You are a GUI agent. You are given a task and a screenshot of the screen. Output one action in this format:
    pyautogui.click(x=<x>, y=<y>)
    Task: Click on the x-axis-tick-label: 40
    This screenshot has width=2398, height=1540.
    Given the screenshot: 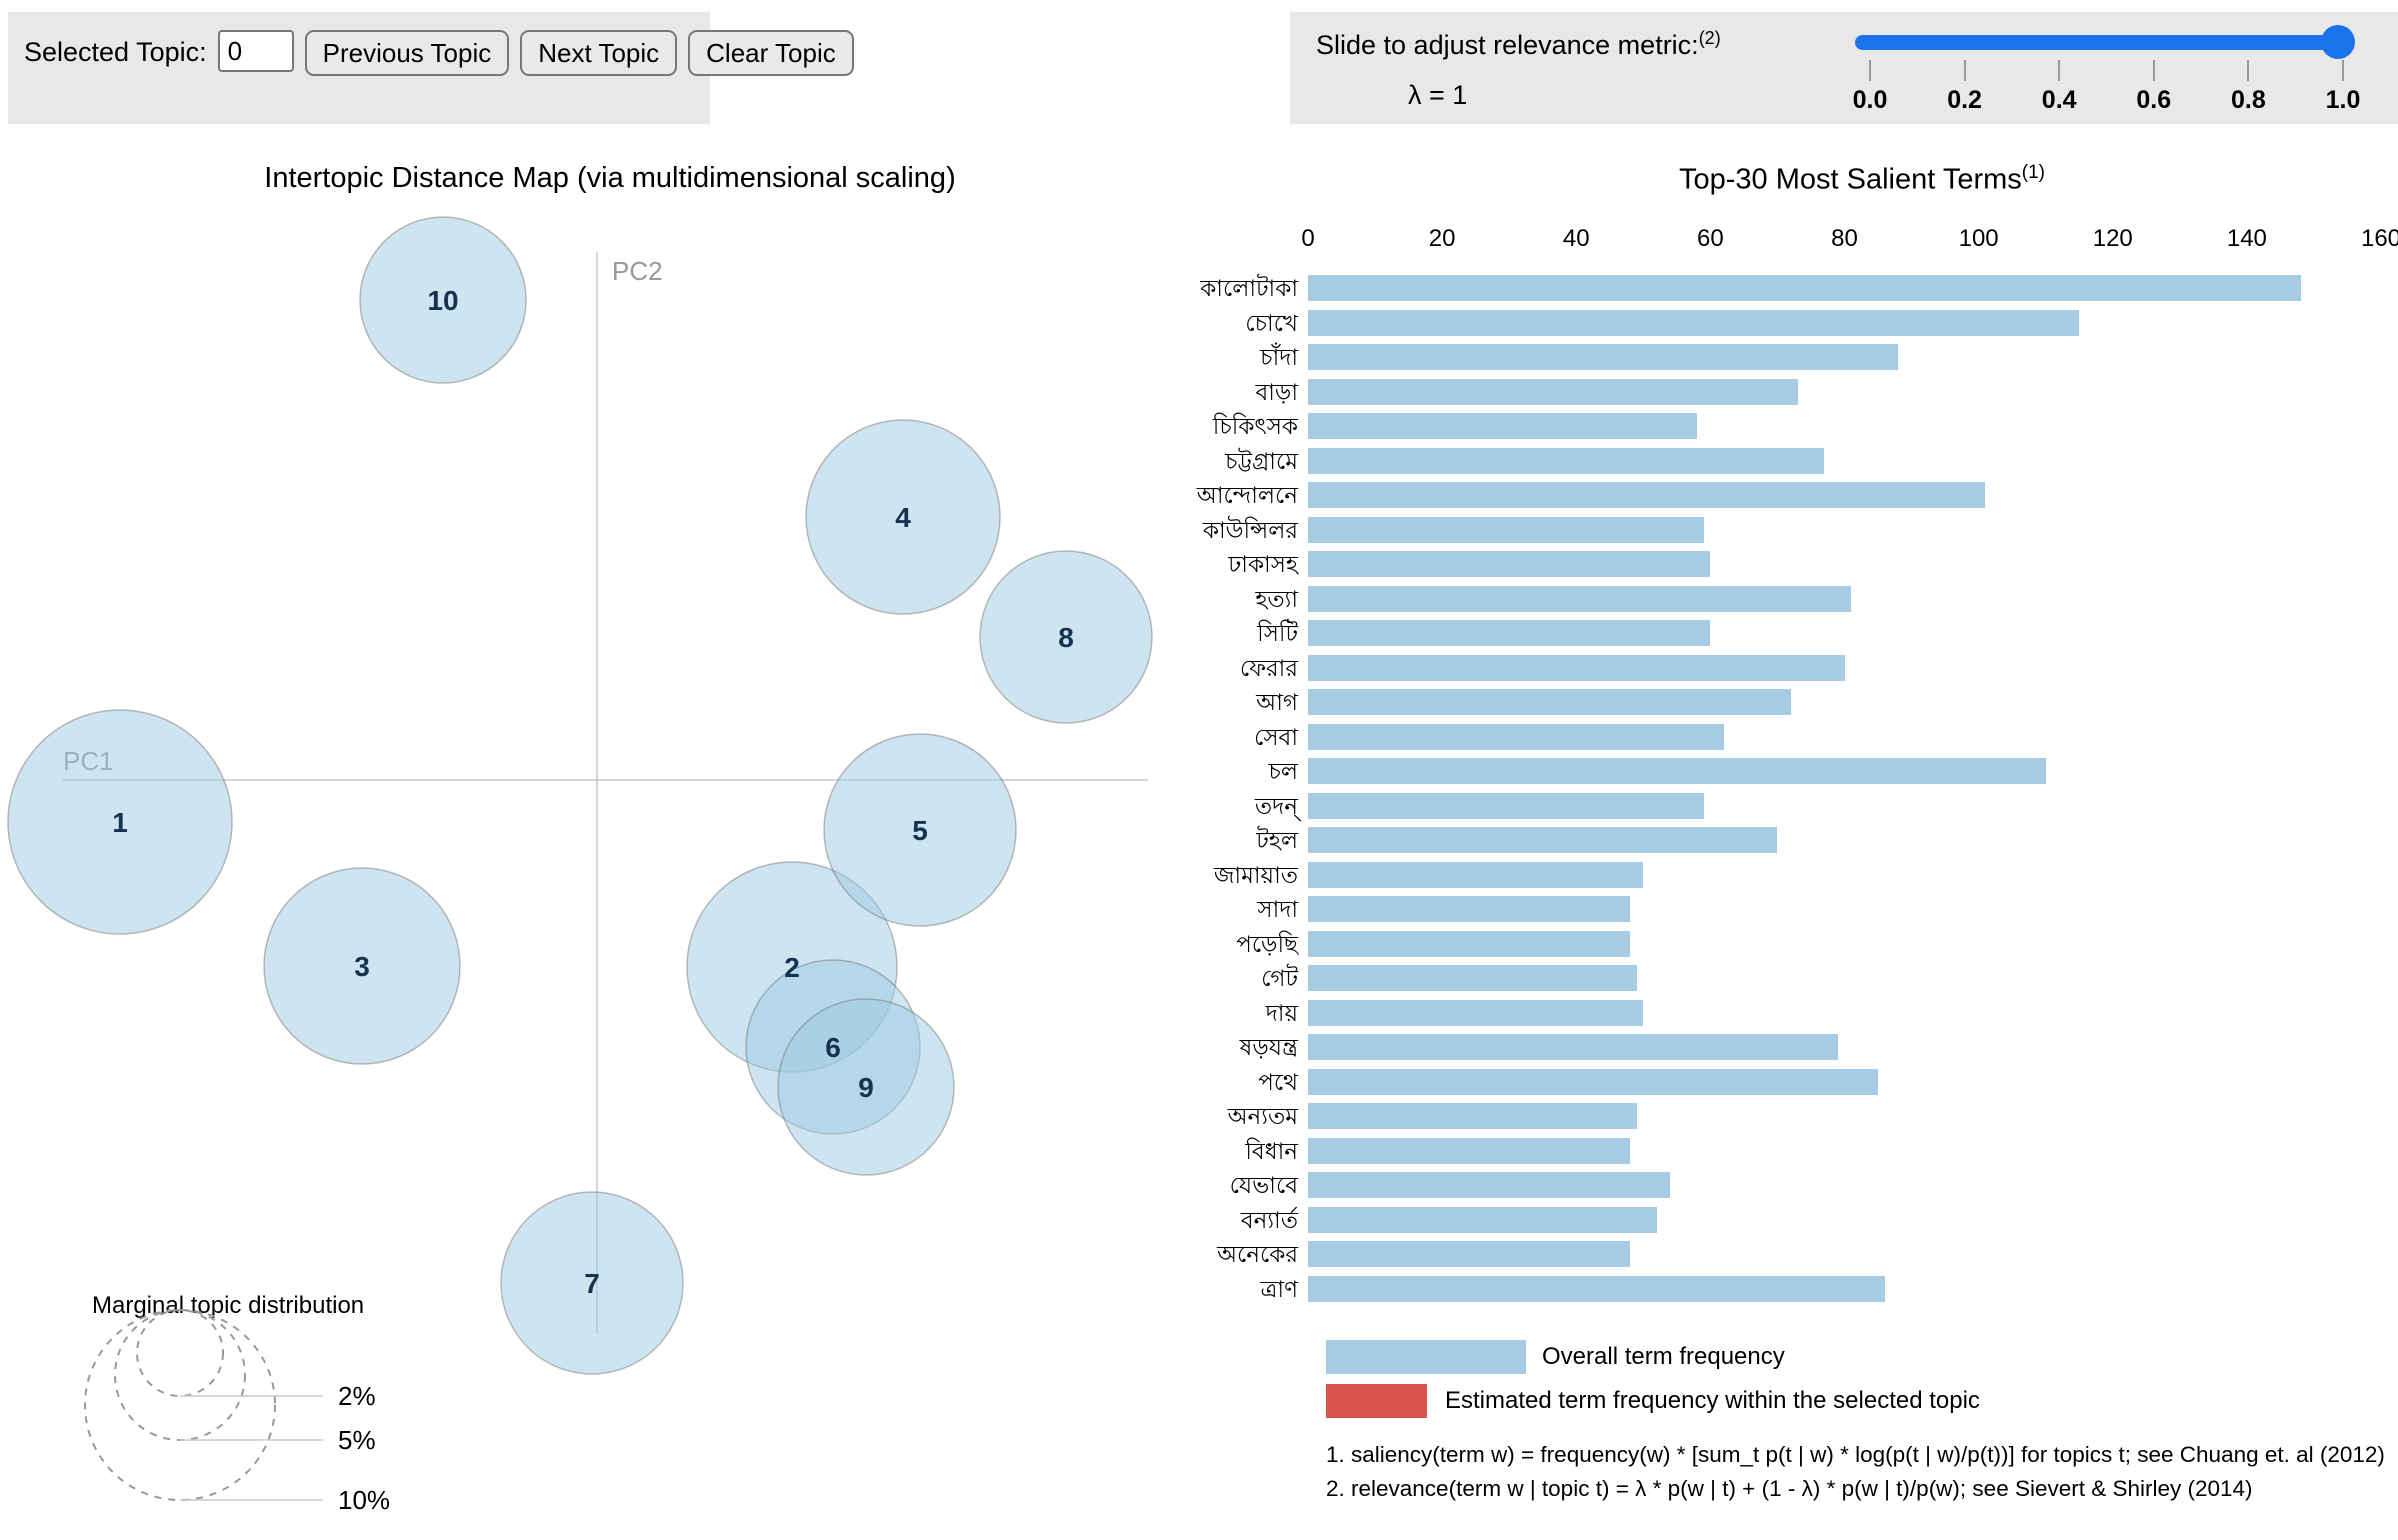 What is the action you would take?
    pyautogui.click(x=1576, y=238)
    